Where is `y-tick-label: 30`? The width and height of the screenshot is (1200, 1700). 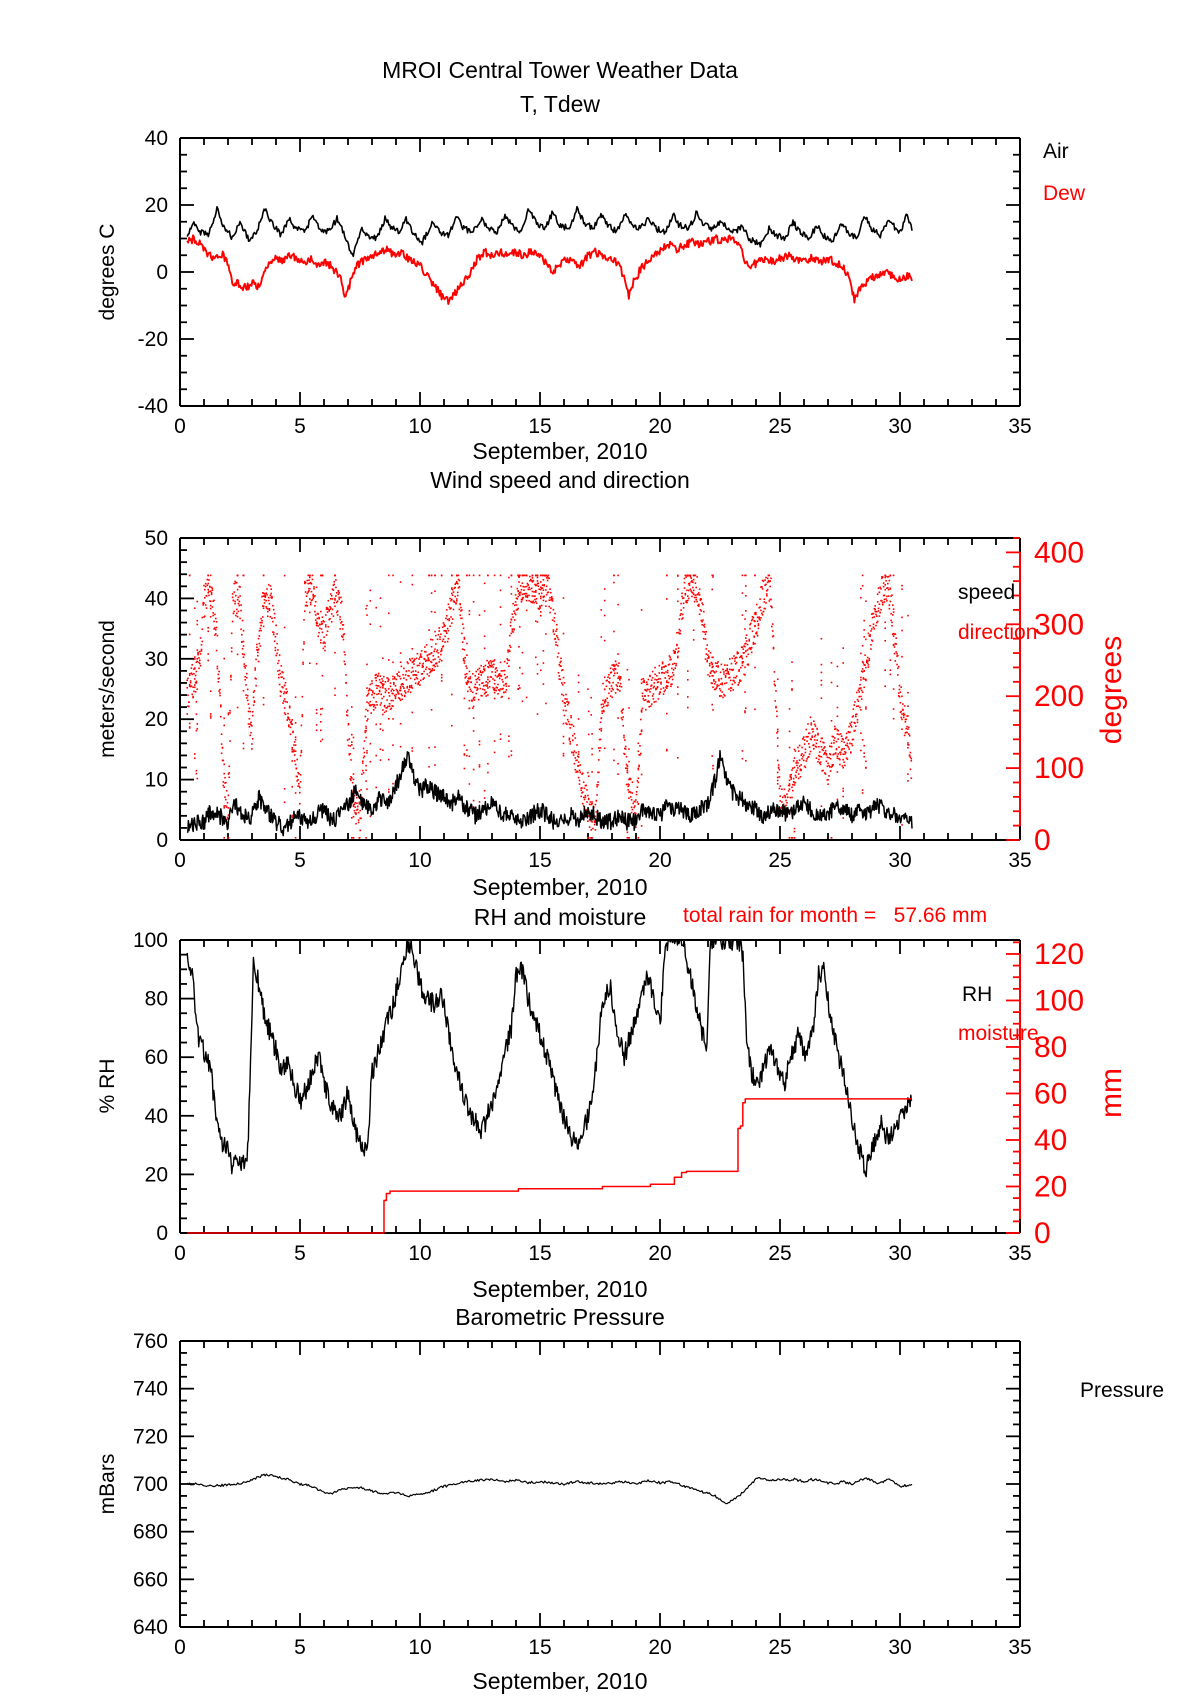 y-tick-label: 30 is located at coordinates (156, 659).